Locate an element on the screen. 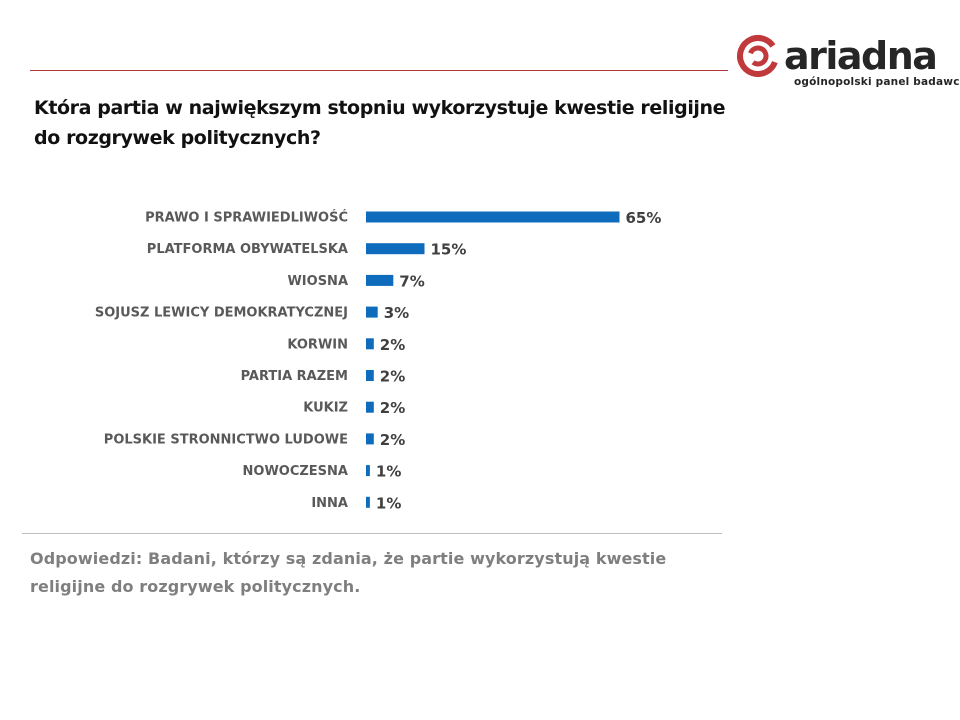  category-label: POLSKIE STRONNICTWO LUDOWE is located at coordinates (226, 439).